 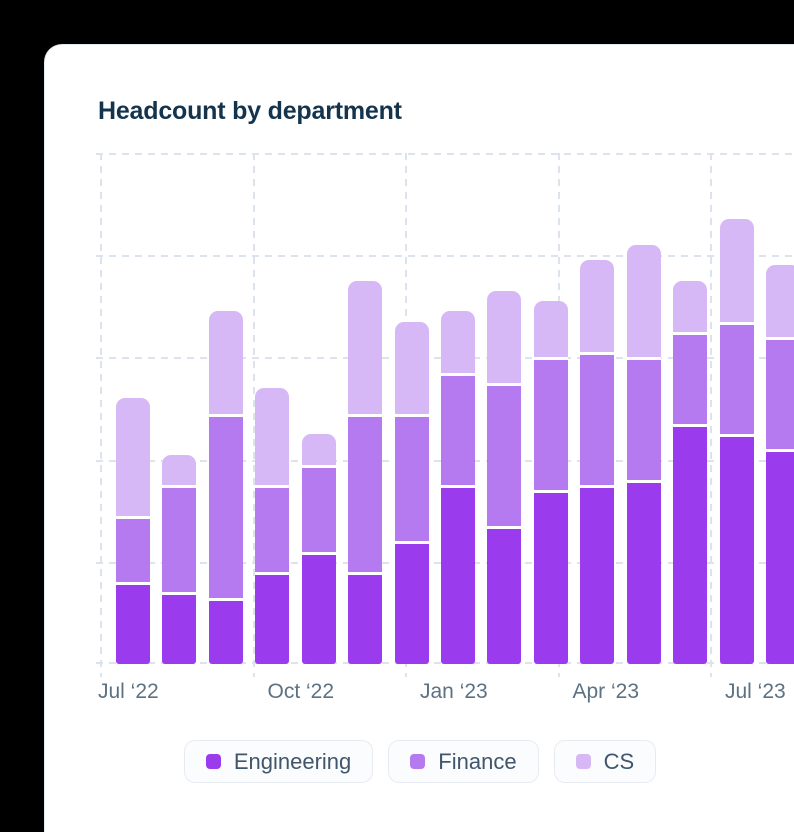 I want to click on x-axis-label: Jul ‘23, so click(x=755, y=691).